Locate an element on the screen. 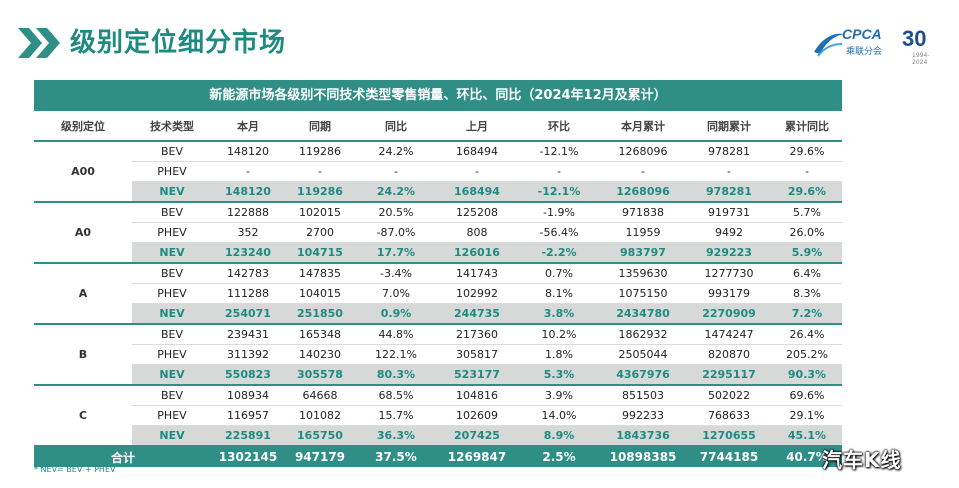 The image size is (959, 488). table-row: PHEV 352 2700 -87.0% 808 -56.4% 11959 9492 26.0% is located at coordinates (438, 232).